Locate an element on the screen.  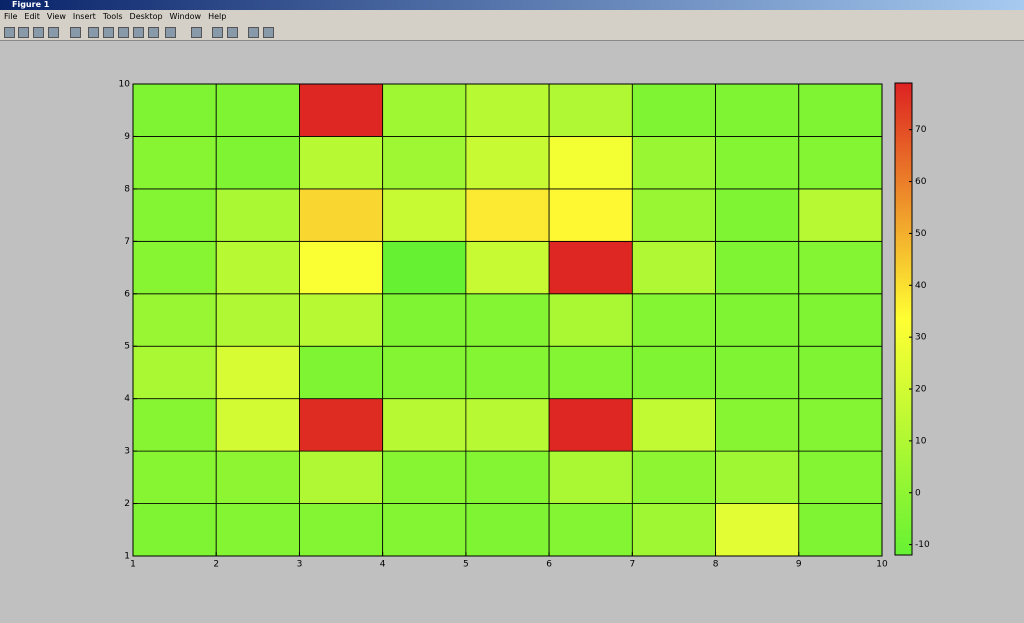
window-title: Figure 1 is located at coordinates (31, 4).